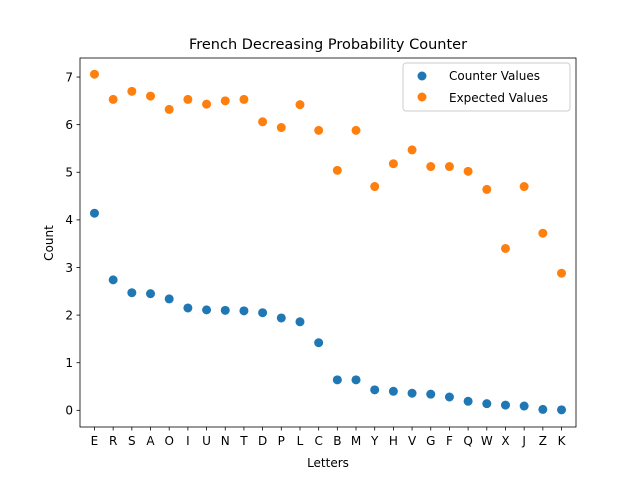 This screenshot has width=640, height=480. What do you see at coordinates (356, 380) in the screenshot?
I see `point-counter-m` at bounding box center [356, 380].